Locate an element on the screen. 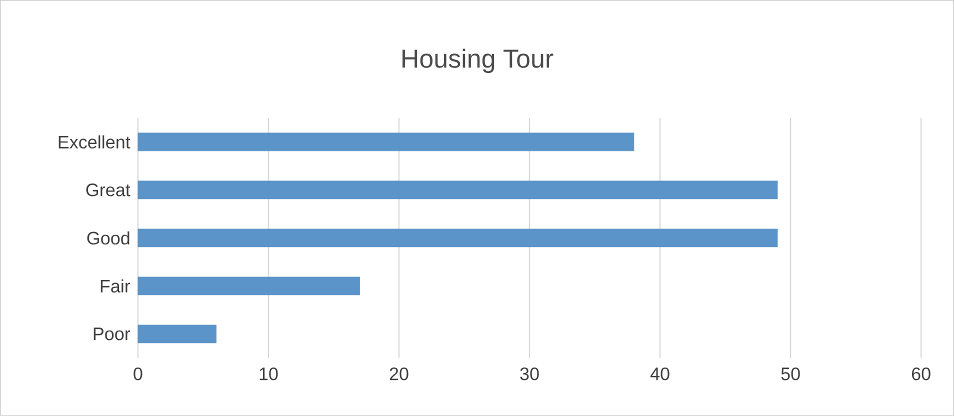 This screenshot has width=954, height=416. x-tick-label: 30 is located at coordinates (529, 374).